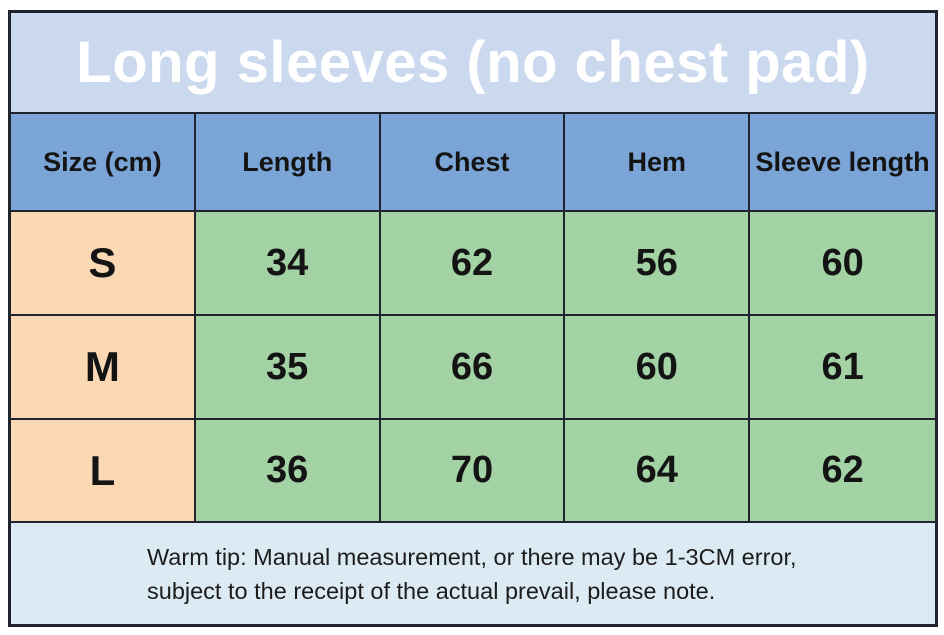 This screenshot has width=944, height=635. I want to click on column-header-hem: Hem, so click(658, 163).